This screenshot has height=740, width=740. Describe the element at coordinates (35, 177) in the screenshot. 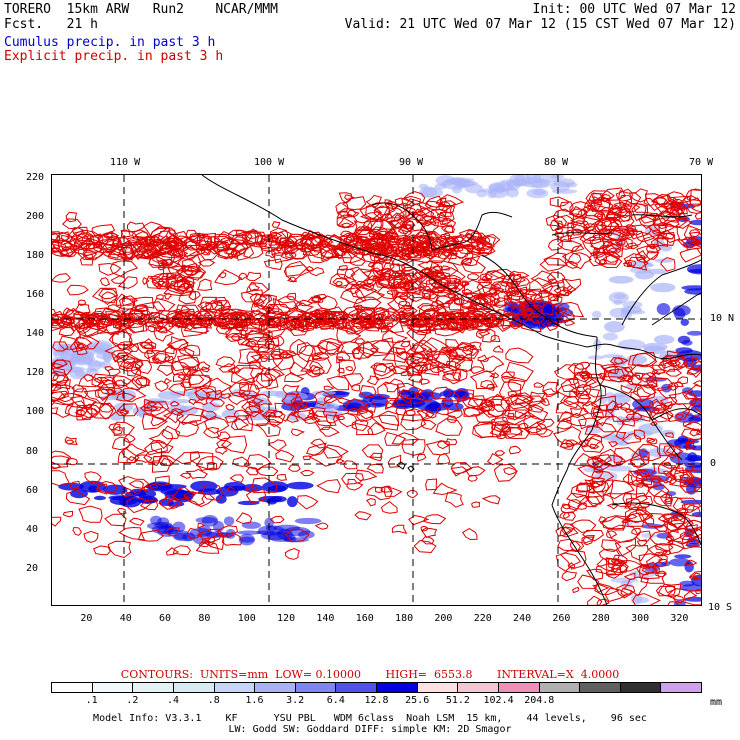

I see `y-tick-label: 220` at that location.